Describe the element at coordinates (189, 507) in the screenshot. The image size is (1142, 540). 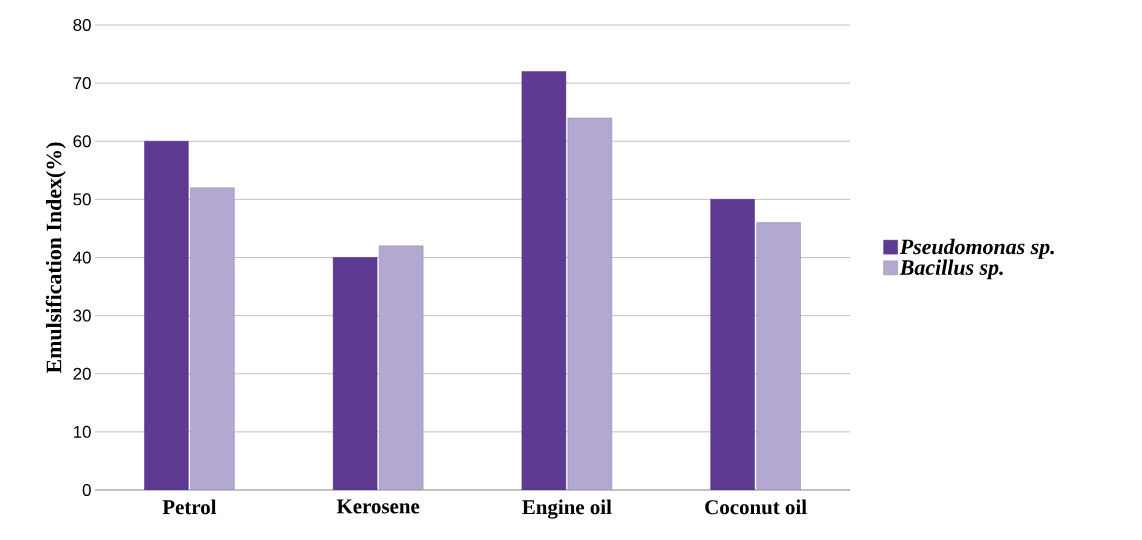
I see `x-tick-label: Petrol` at that location.